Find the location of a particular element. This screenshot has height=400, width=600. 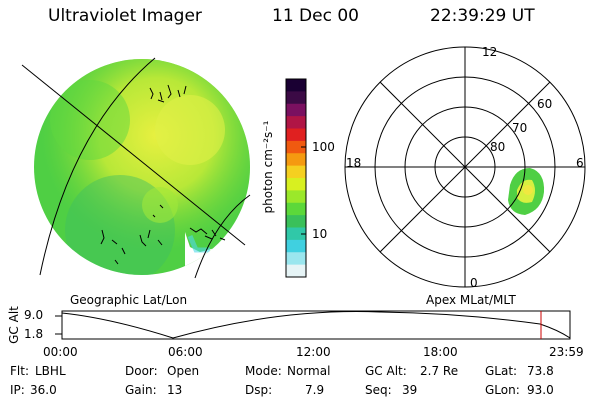

alt-xtick: 18:00 is located at coordinates (440, 352).